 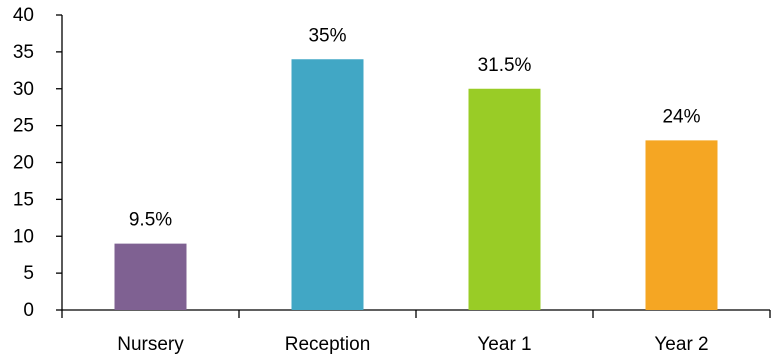 I want to click on y-tick-label: 5, so click(x=28, y=273).